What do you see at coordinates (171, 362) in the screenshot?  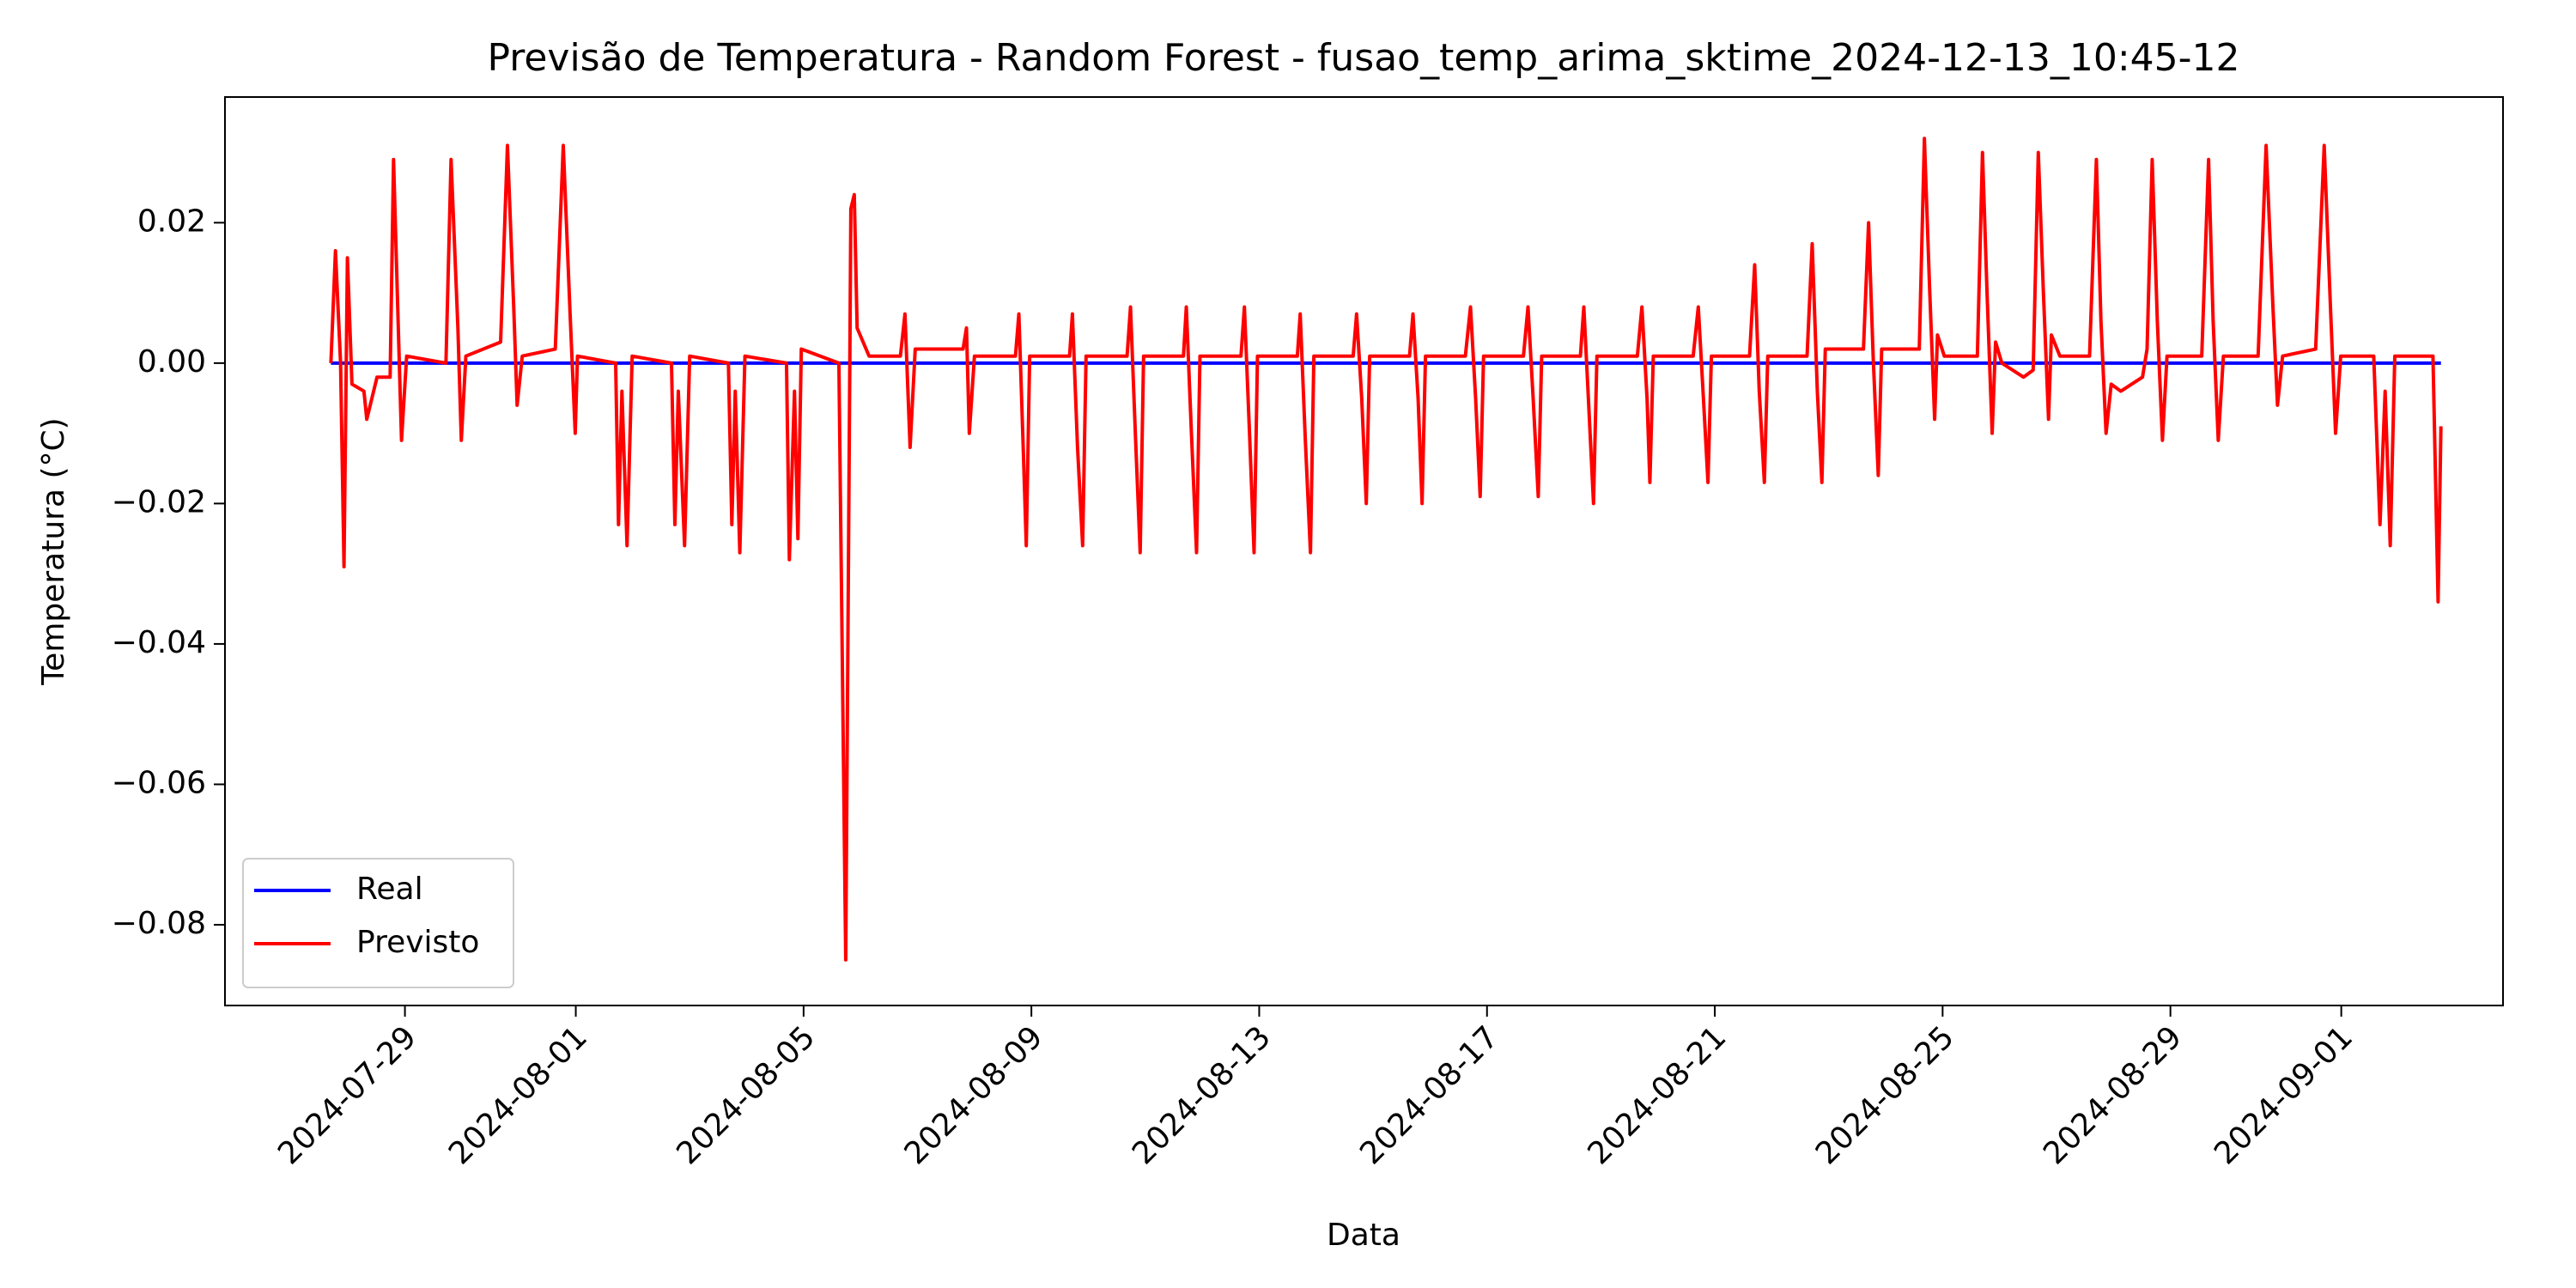 I see `y-tick-label: 0.00` at bounding box center [171, 362].